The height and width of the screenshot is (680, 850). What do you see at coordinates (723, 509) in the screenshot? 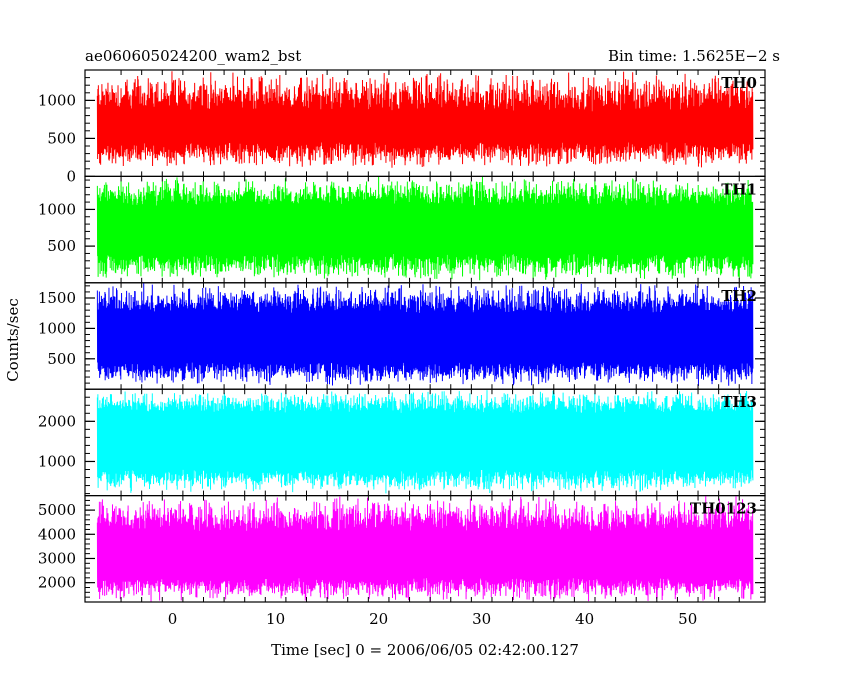
I see `series-label-th0123: TH0123` at bounding box center [723, 509].